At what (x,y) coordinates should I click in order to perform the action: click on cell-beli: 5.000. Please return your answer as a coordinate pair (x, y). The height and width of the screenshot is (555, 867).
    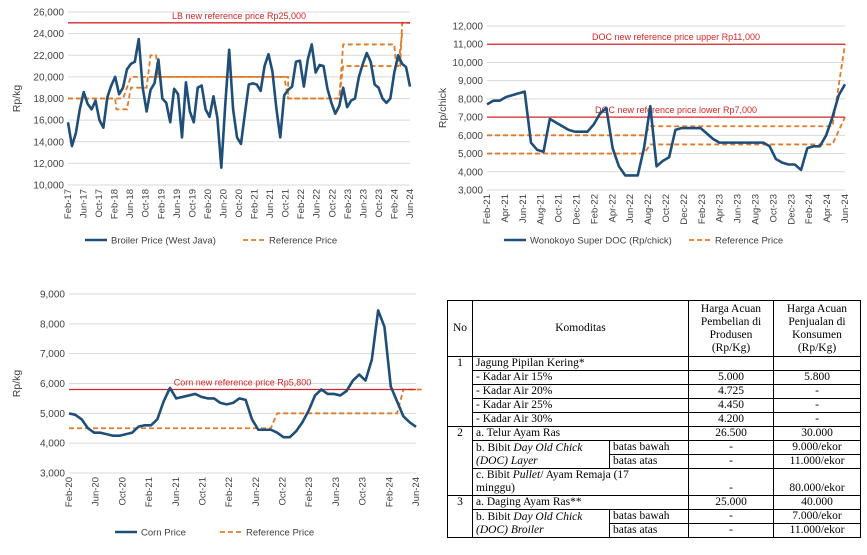
    Looking at the image, I should click on (731, 377).